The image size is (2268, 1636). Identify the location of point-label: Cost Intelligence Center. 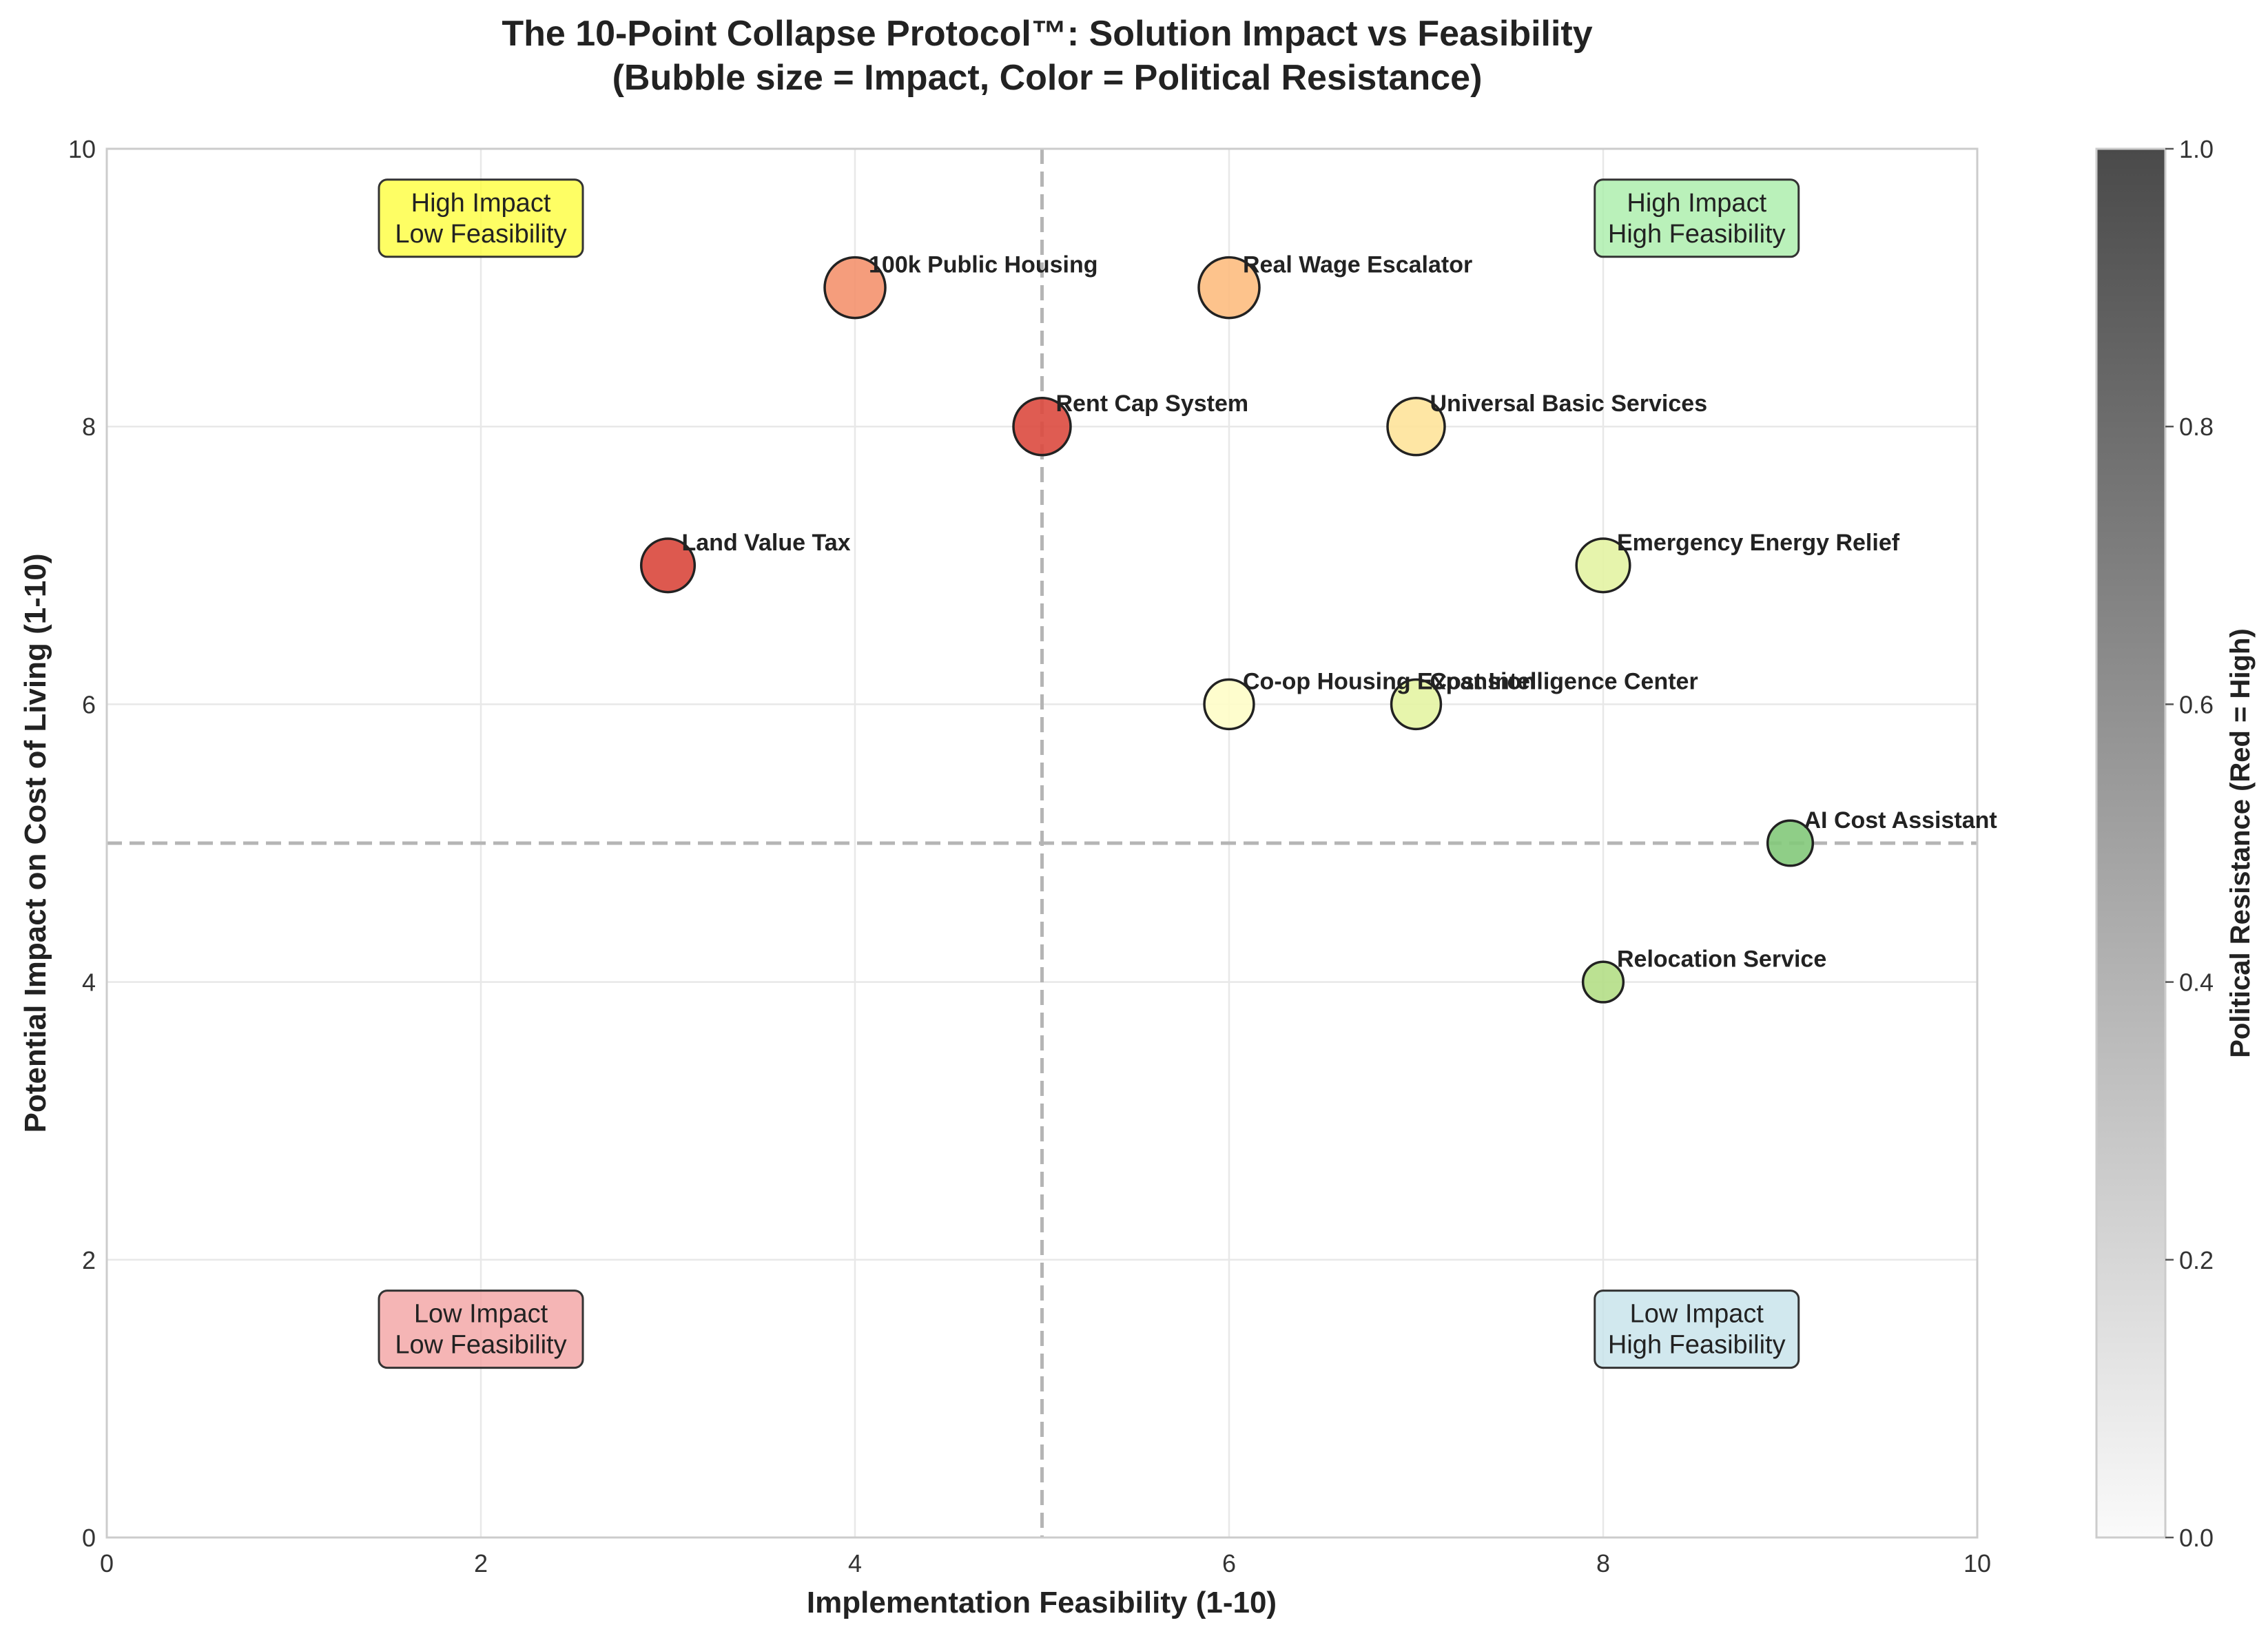
(1564, 681).